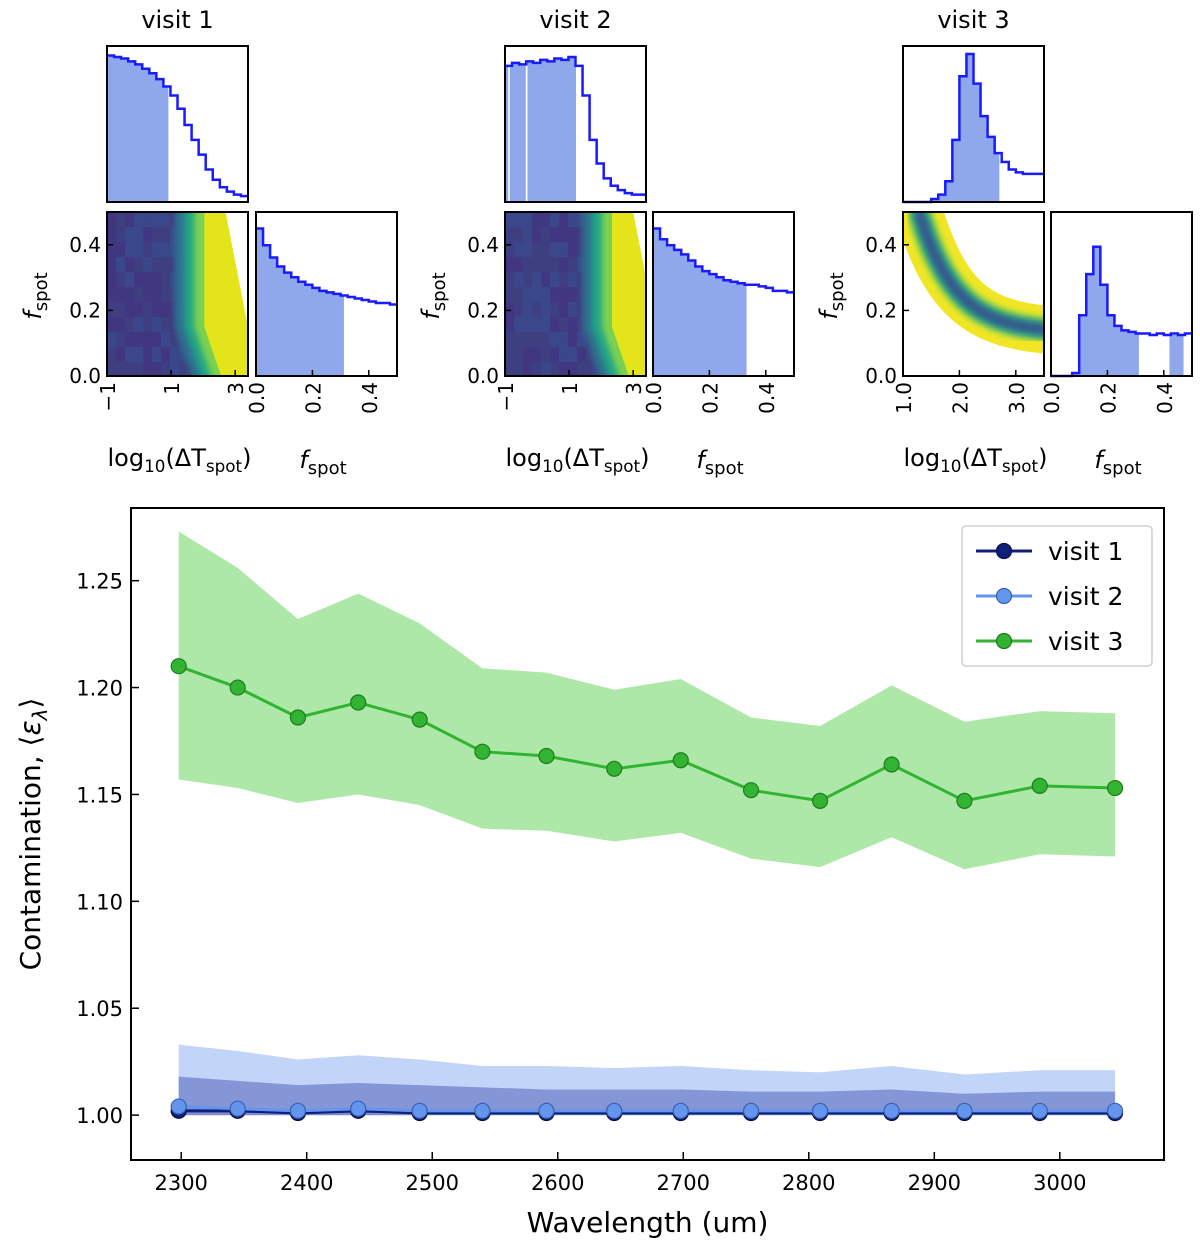 This screenshot has height=1244, width=1200. Describe the element at coordinates (904, 398) in the screenshot. I see `joint-x-tick-label: 1.0` at that location.